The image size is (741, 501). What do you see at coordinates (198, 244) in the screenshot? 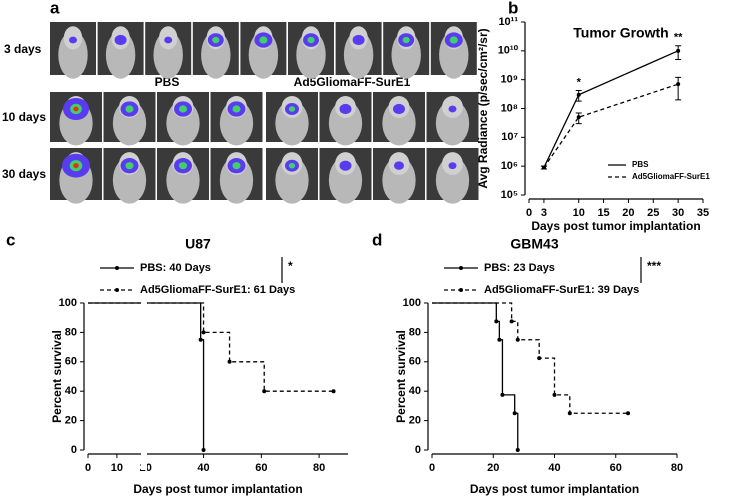
I see `chart-title: U87` at bounding box center [198, 244].